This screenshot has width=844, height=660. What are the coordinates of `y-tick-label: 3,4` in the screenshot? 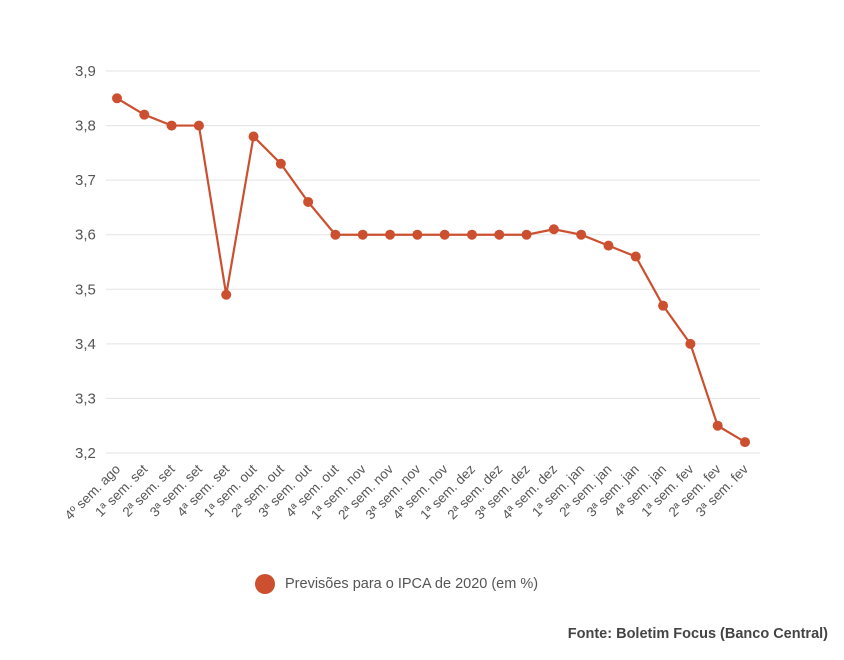 It's located at (85, 344).